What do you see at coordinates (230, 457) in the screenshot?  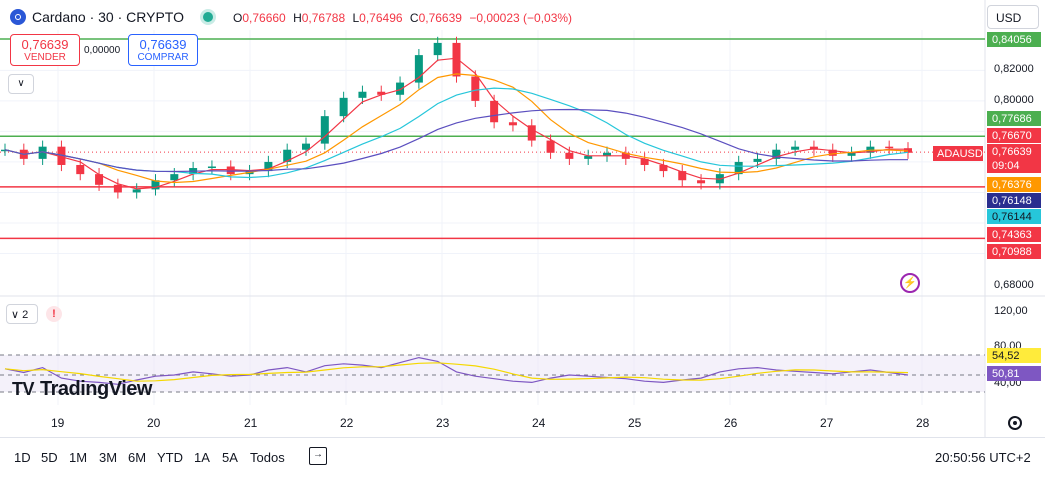 I see `range-5a: 5A` at bounding box center [230, 457].